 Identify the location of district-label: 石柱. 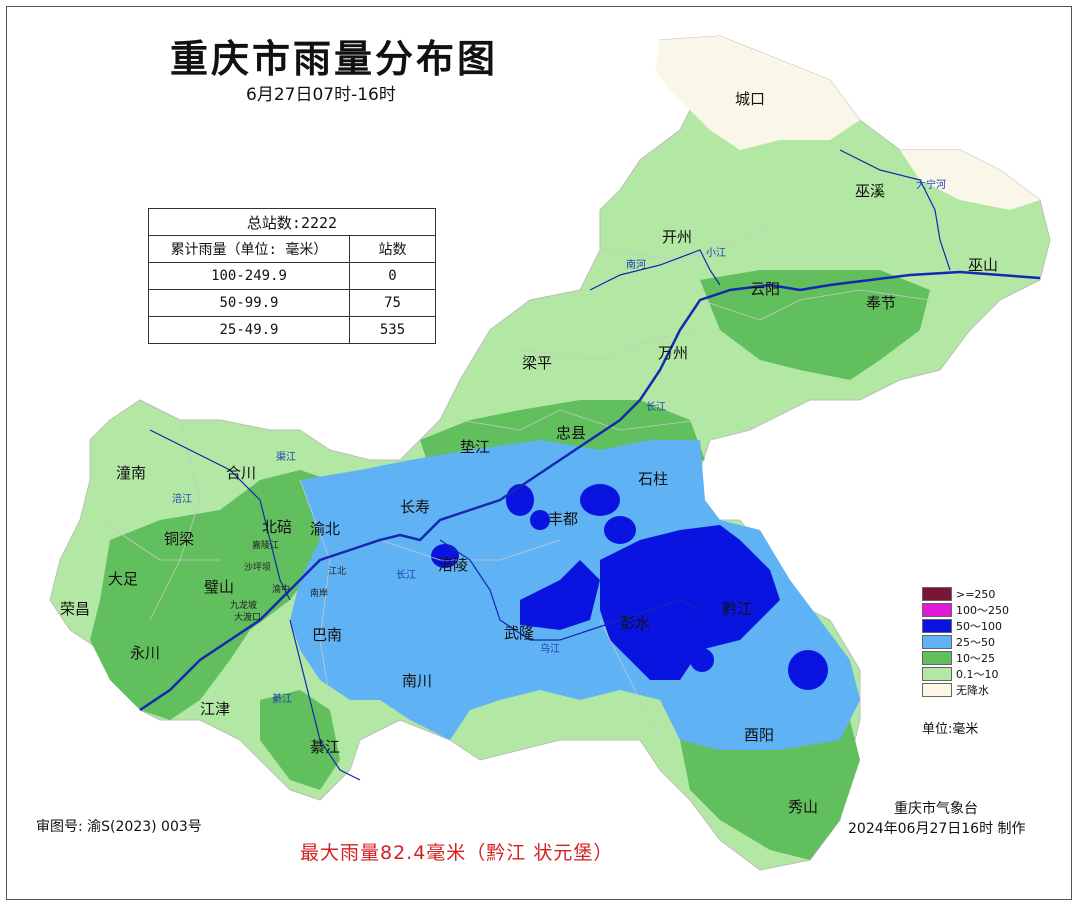
(653, 479).